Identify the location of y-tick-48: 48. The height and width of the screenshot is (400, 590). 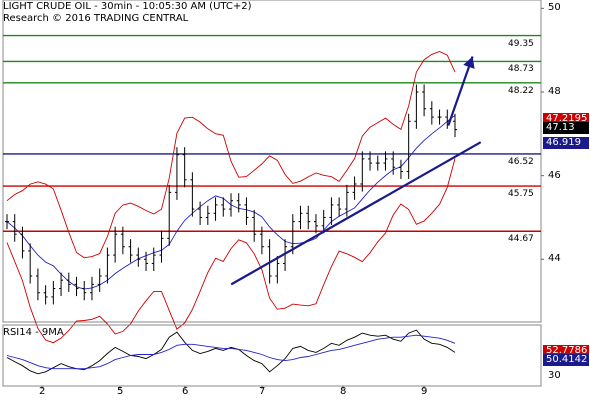
(554, 91).